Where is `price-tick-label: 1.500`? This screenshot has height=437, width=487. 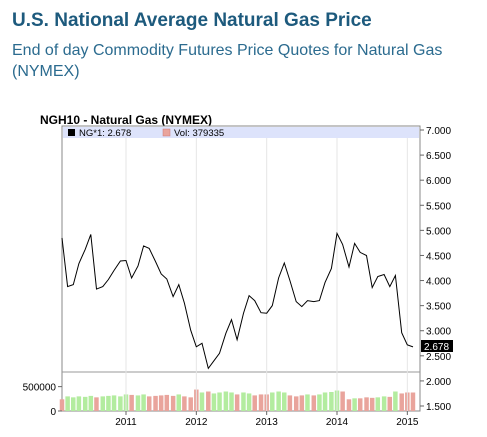 price-tick-label: 1.500 is located at coordinates (438, 407).